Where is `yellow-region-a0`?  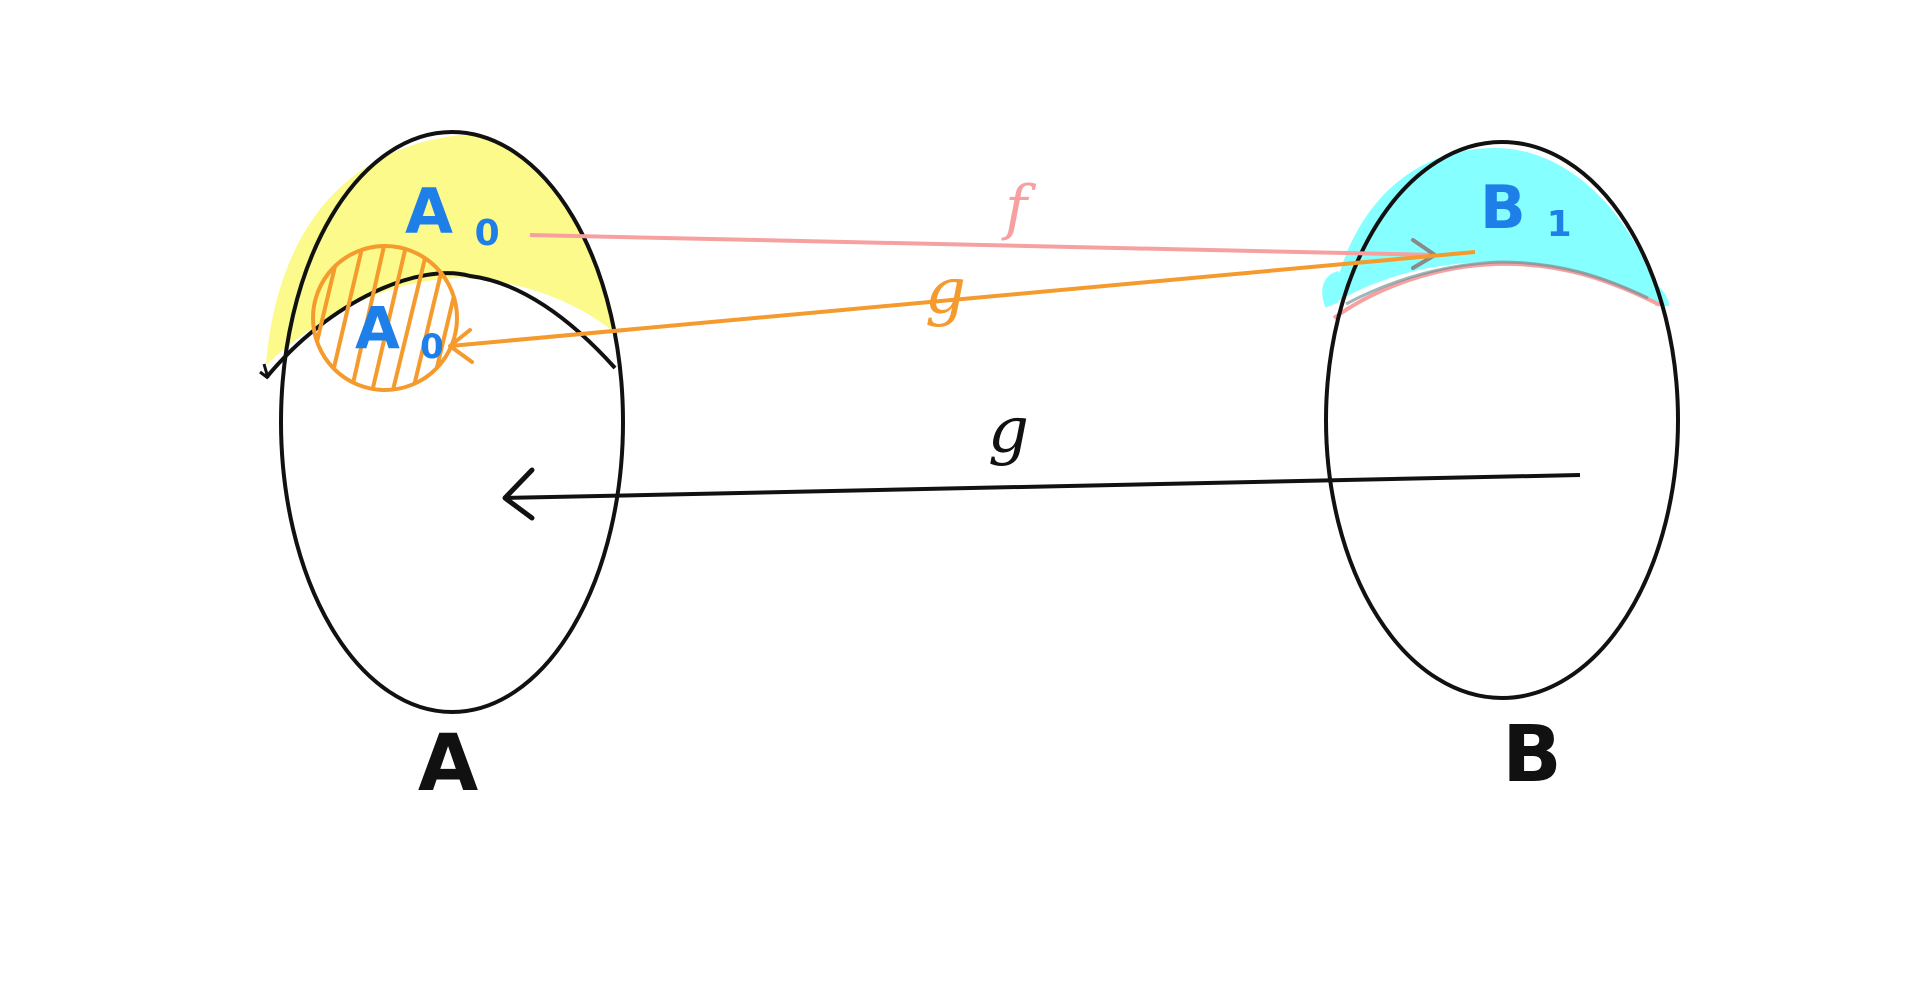 yellow-region-a0 is located at coordinates (442, 250).